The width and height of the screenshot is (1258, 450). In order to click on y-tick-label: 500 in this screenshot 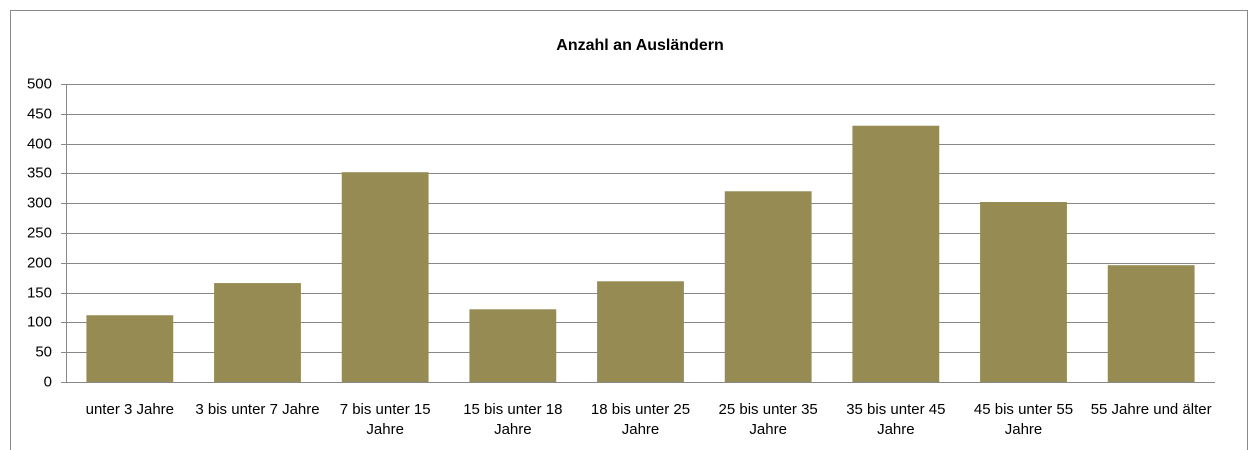, I will do `click(39, 83)`.